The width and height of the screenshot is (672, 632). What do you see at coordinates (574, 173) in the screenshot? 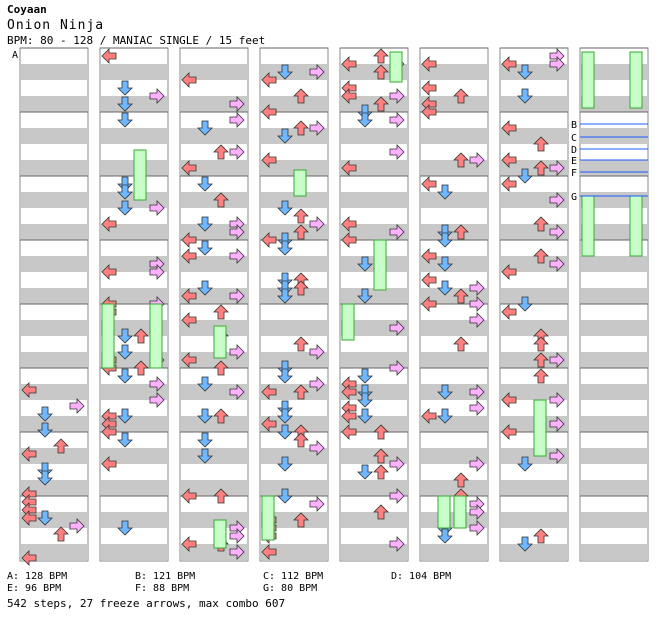
I see `bpm-marker-f: F` at bounding box center [574, 173].